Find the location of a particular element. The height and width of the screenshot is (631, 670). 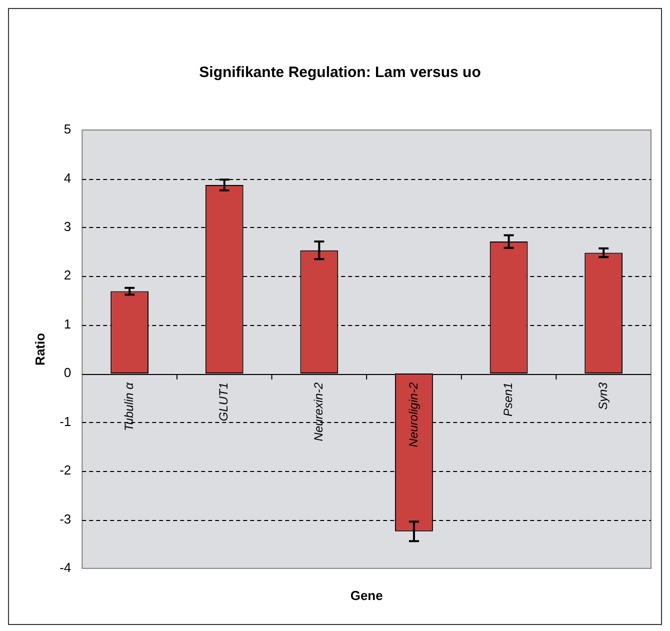

y-tick-label: 2 is located at coordinates (68, 275).